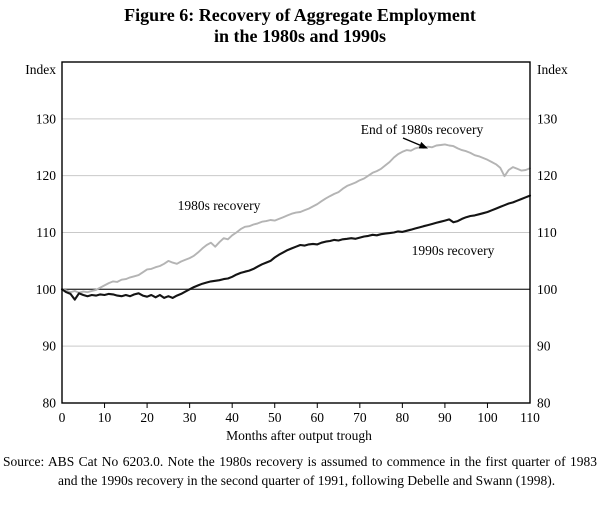 The image size is (600, 507). Describe the element at coordinates (299, 435) in the screenshot. I see `x-axis-title: Months after output trough` at that location.